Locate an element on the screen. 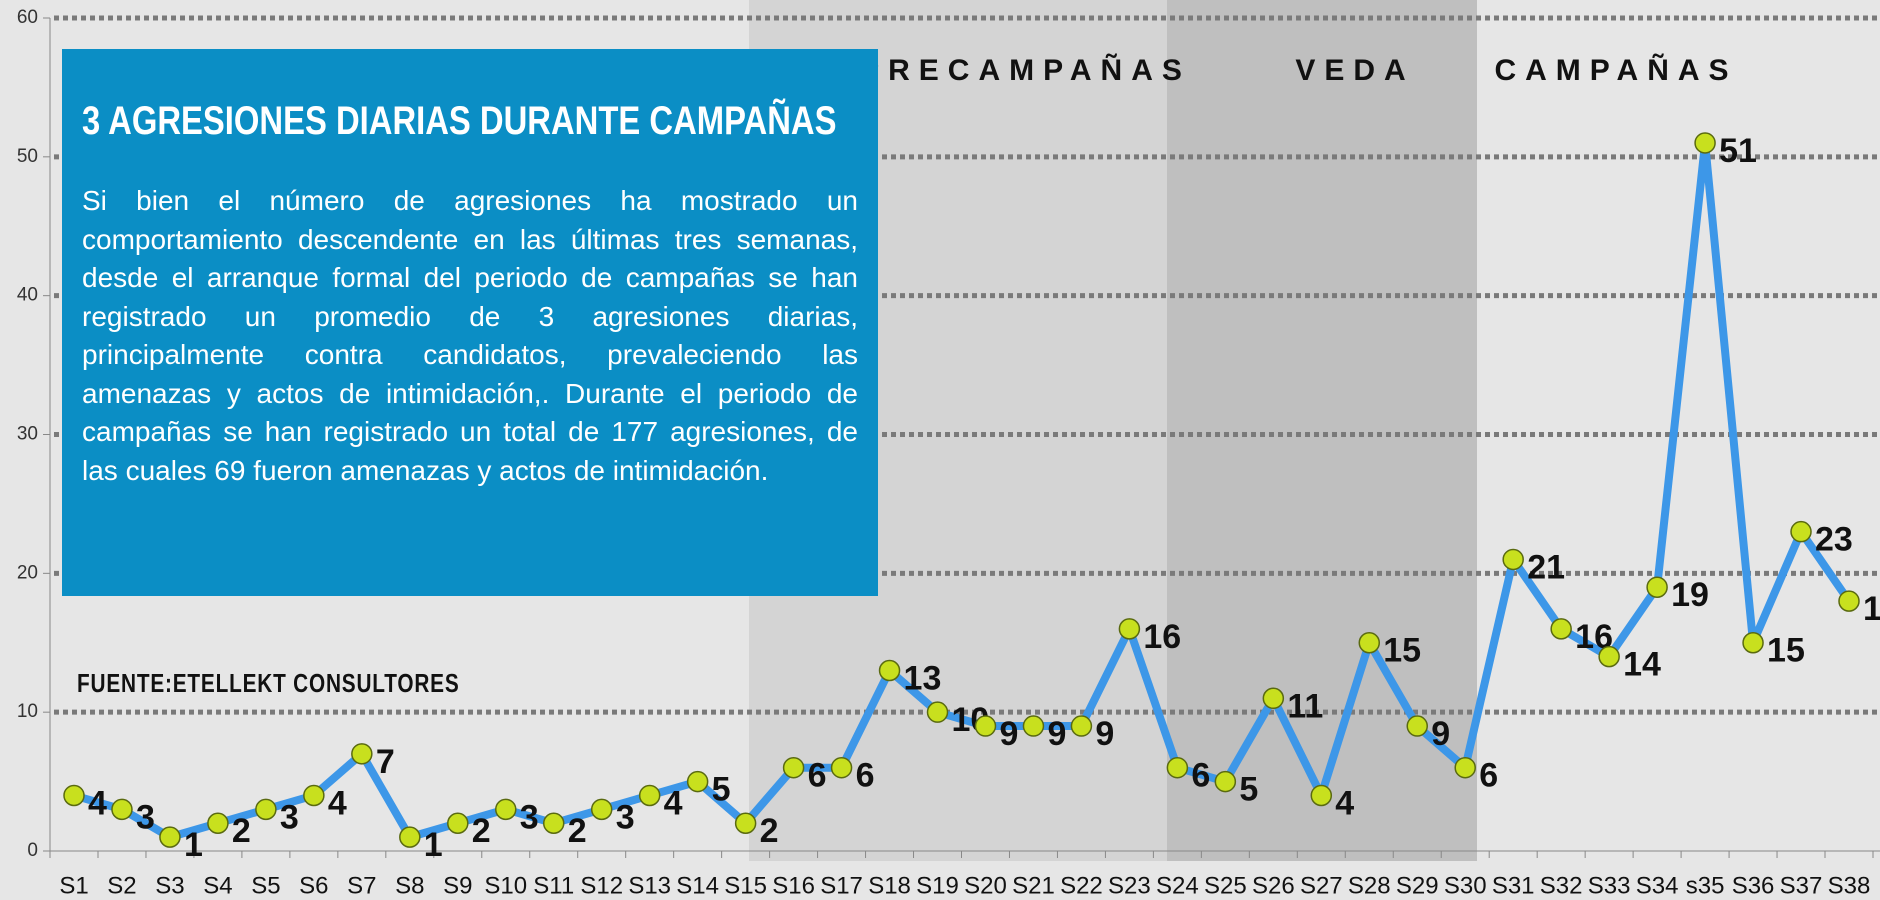 The image size is (1880, 900). x-tick-label: S22 is located at coordinates (1081, 885).